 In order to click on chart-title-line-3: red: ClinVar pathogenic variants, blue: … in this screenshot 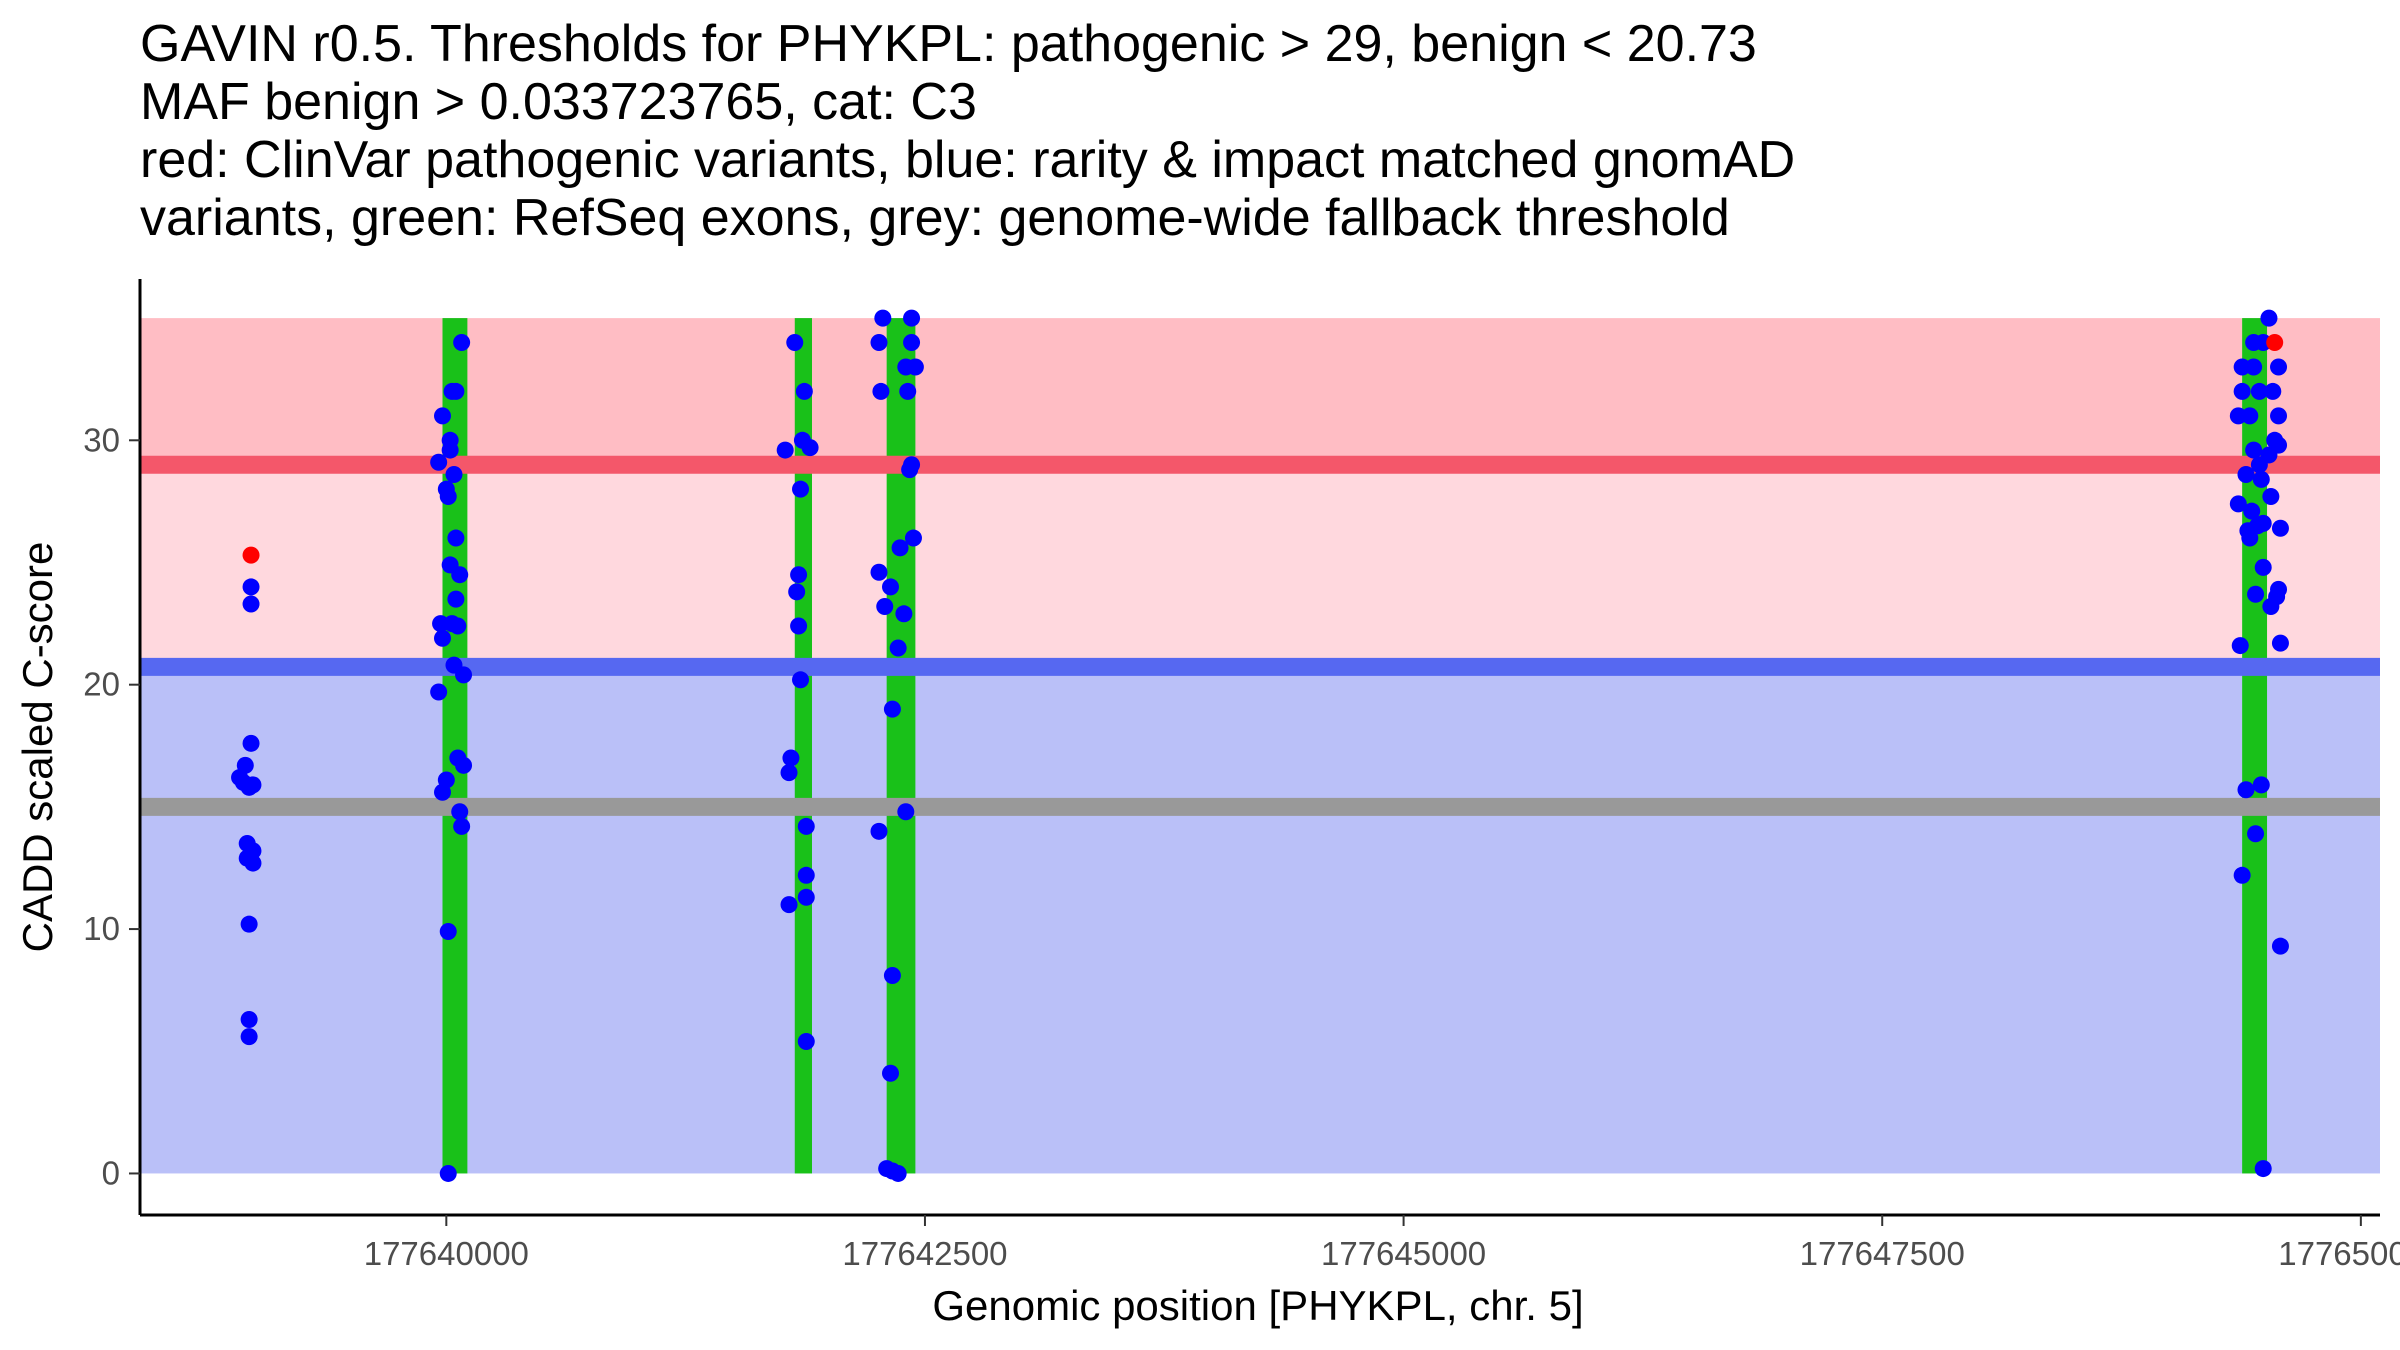, I will do `click(968, 160)`.